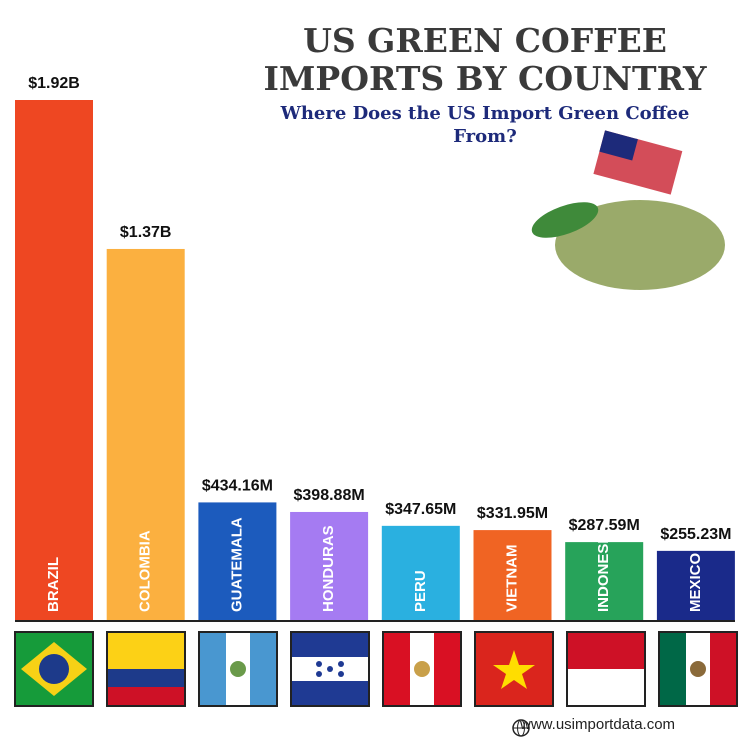  I want to click on value-label: $255.23M, so click(695, 534).